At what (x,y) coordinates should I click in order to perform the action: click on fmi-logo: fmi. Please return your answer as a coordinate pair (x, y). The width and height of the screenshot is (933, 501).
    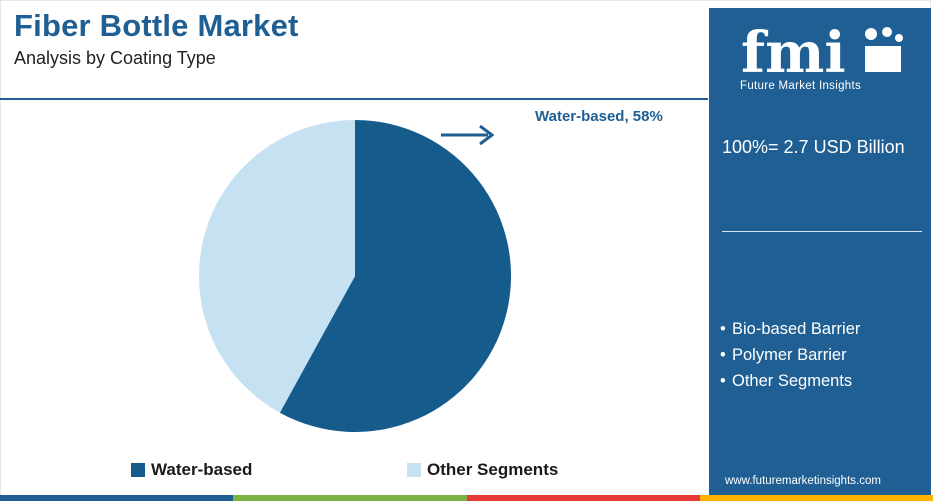
    Looking at the image, I should click on (822, 55).